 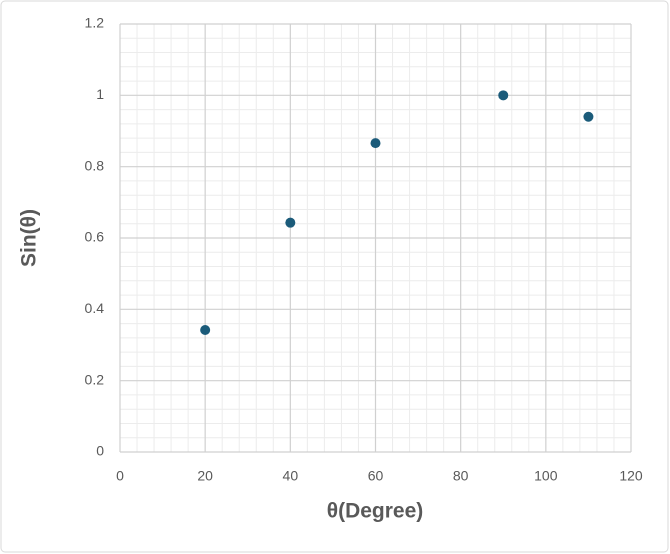 I want to click on y-tick-label: 0.4, so click(x=95, y=308).